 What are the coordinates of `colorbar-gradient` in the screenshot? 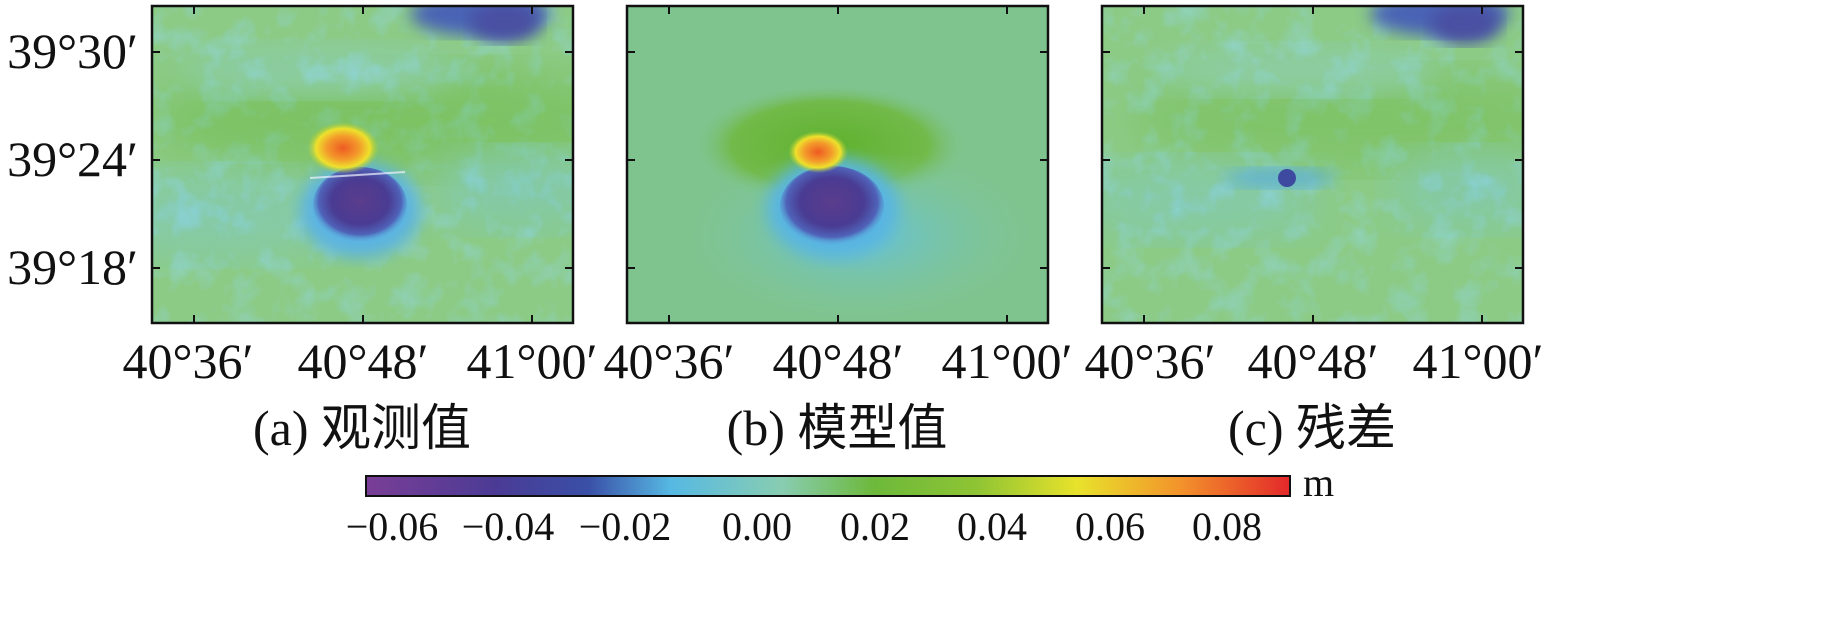 It's located at (828, 486).